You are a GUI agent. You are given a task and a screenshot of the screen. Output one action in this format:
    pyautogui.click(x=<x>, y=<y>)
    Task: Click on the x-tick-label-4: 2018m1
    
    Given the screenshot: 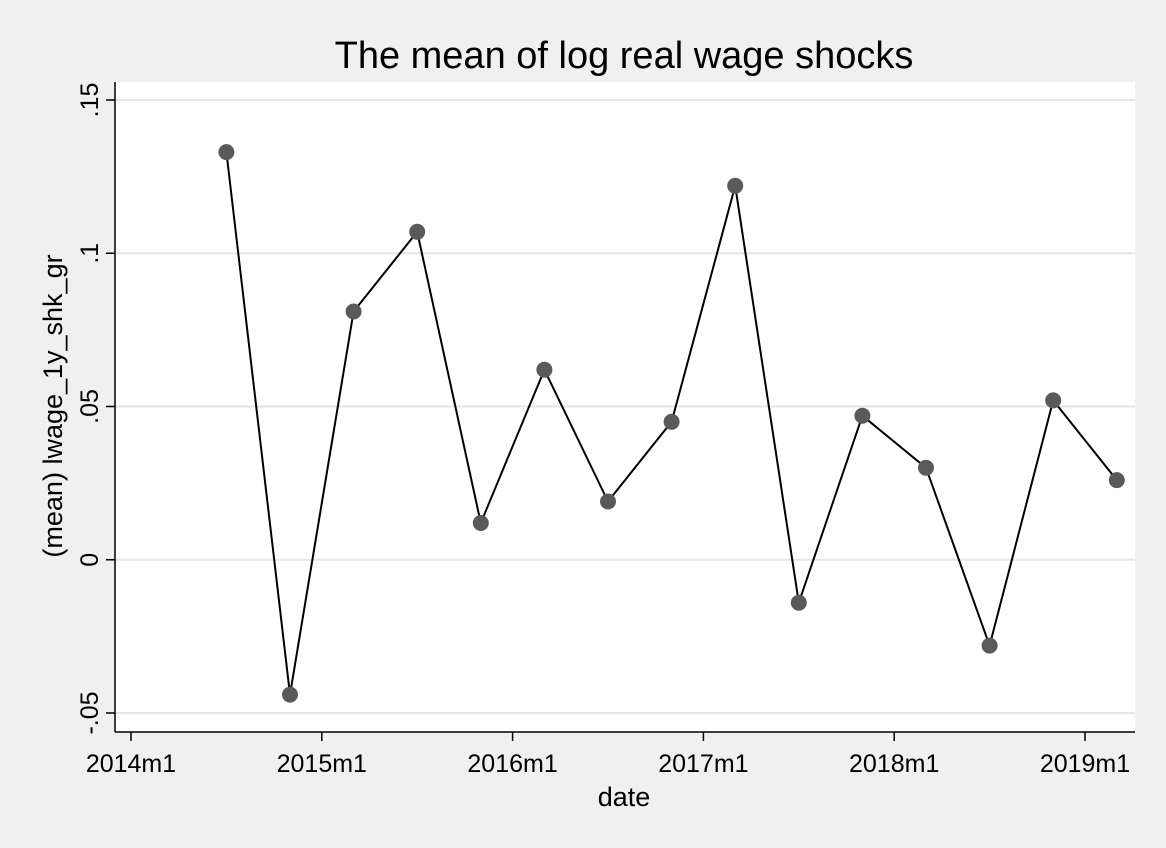 What is the action you would take?
    pyautogui.click(x=894, y=764)
    